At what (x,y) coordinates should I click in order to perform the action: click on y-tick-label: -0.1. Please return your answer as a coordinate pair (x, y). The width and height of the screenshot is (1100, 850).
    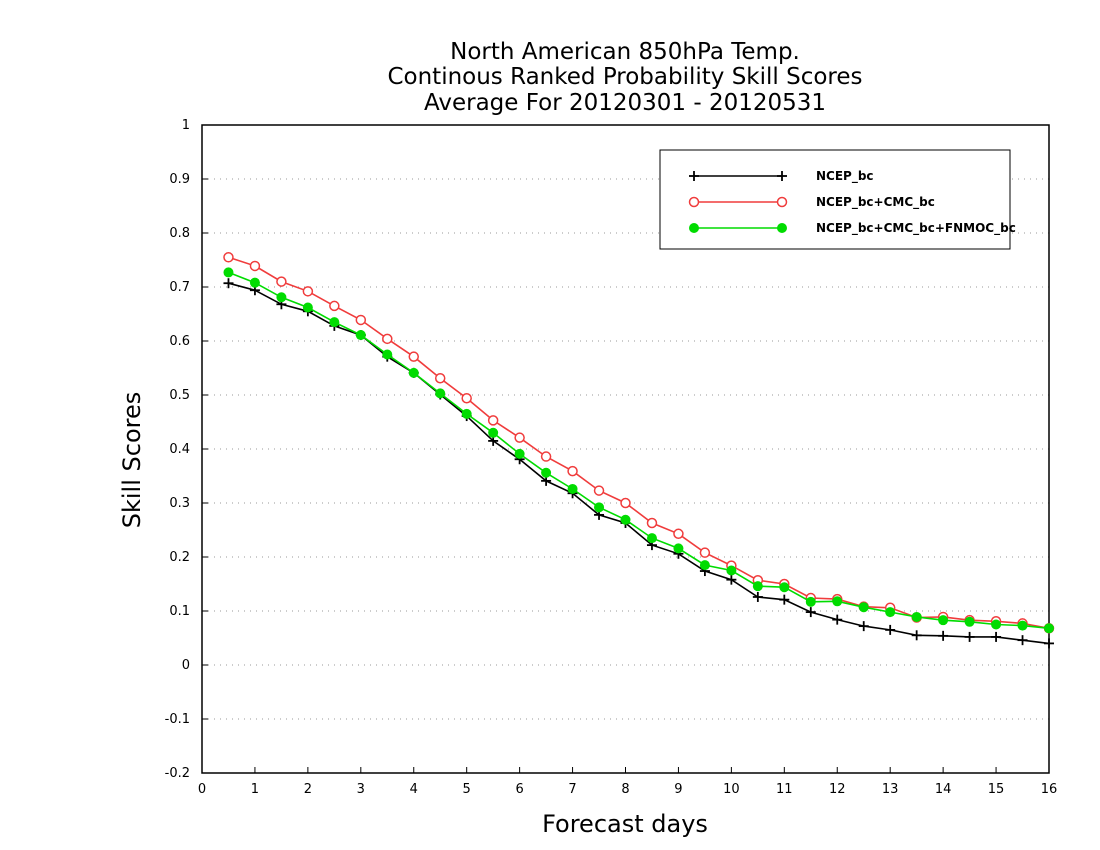
    Looking at the image, I should click on (177, 719).